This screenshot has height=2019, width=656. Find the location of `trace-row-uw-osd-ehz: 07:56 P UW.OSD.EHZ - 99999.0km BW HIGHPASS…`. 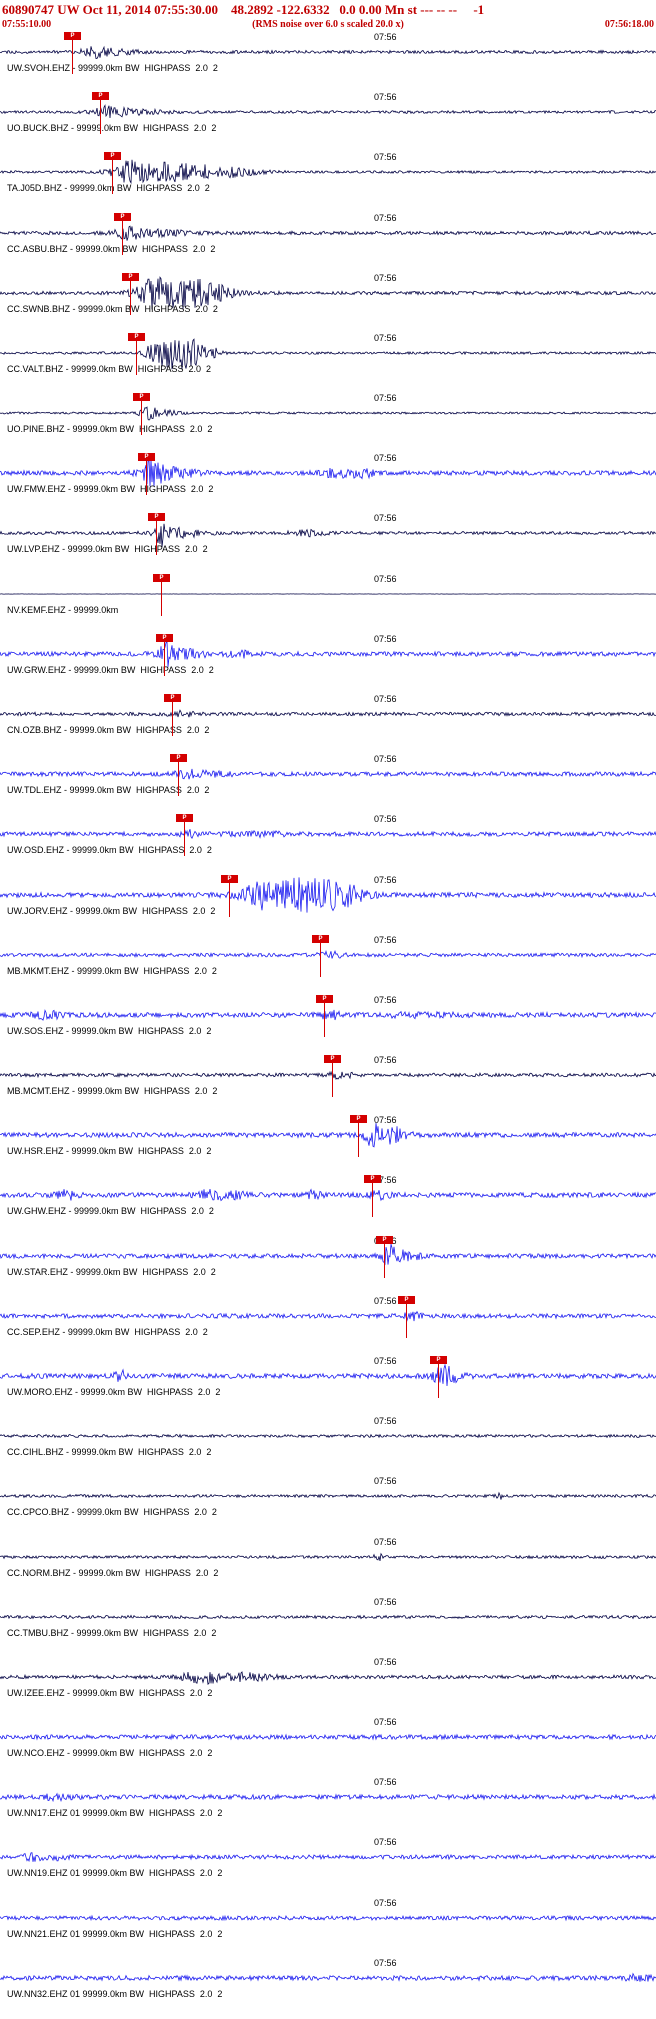

trace-row-uw-osd-ehz: 07:56 P UW.OSD.EHZ - 99999.0km BW HIGHPASS… is located at coordinates (328, 844).